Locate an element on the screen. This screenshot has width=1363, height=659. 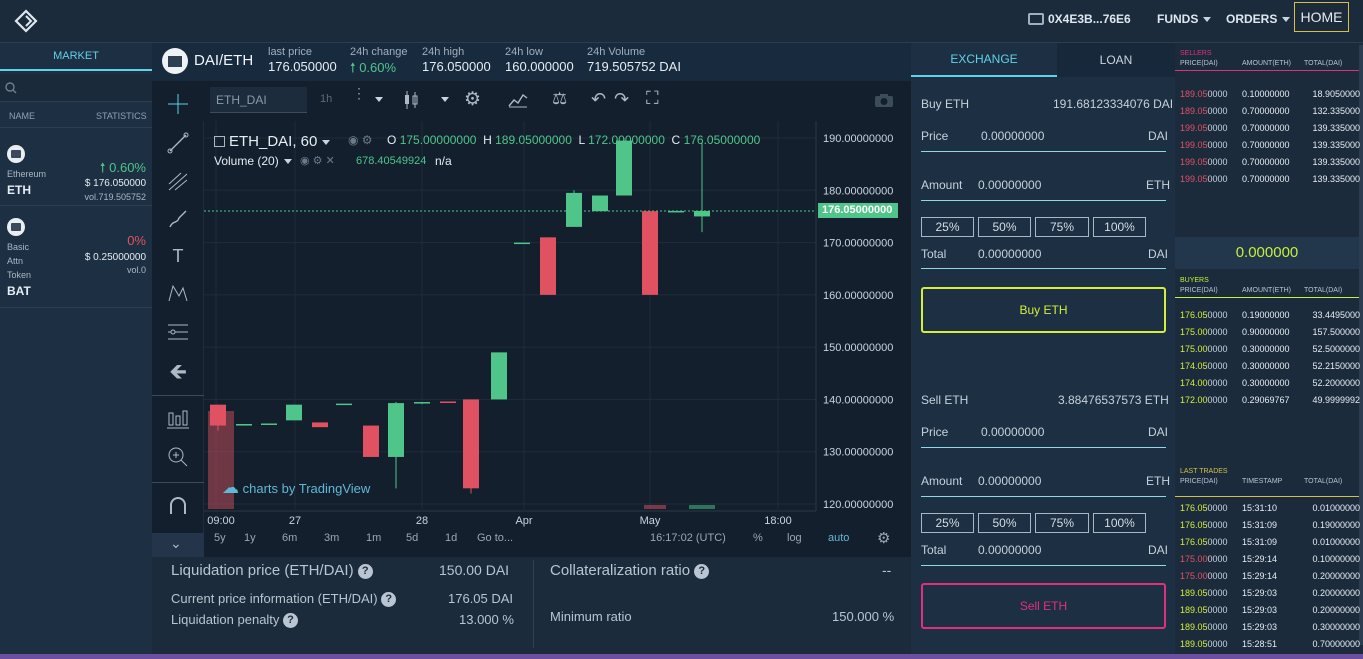
order-row: 176.050000 15:31:09 0.01000000 is located at coordinates (1270, 541).